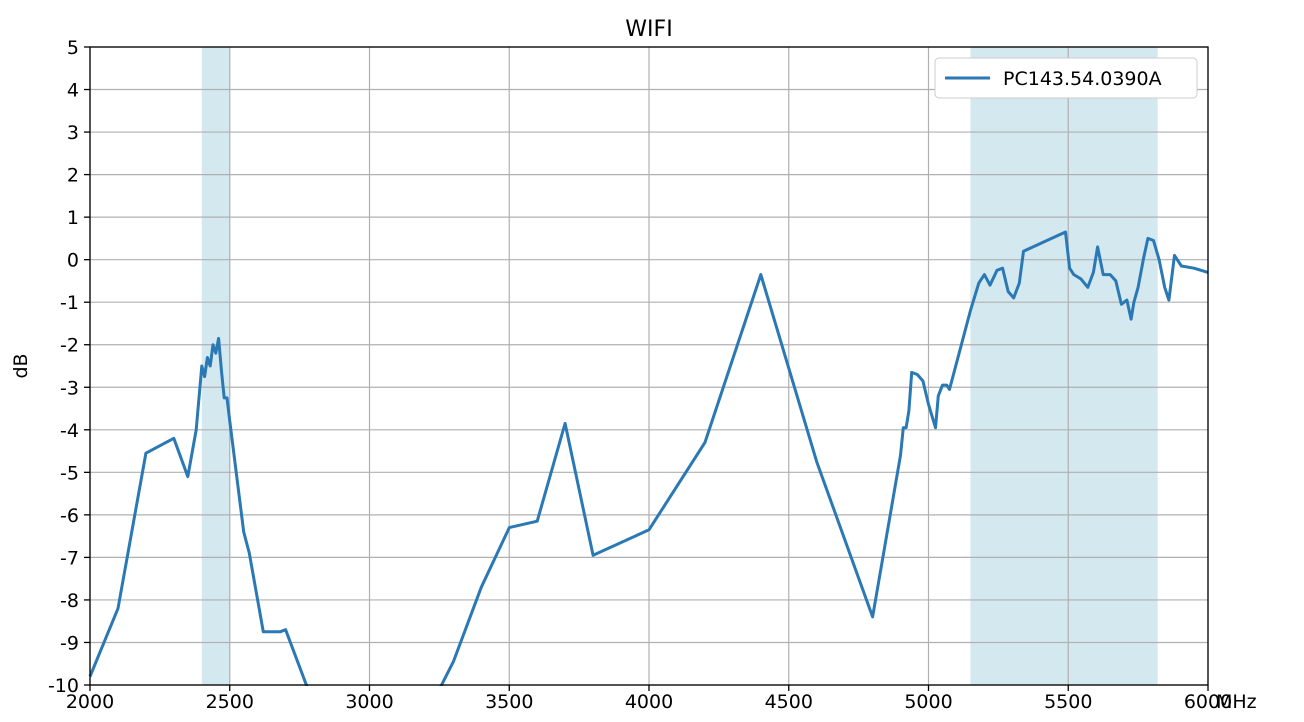  I want to click on y-tick-label: -10, so click(63, 686).